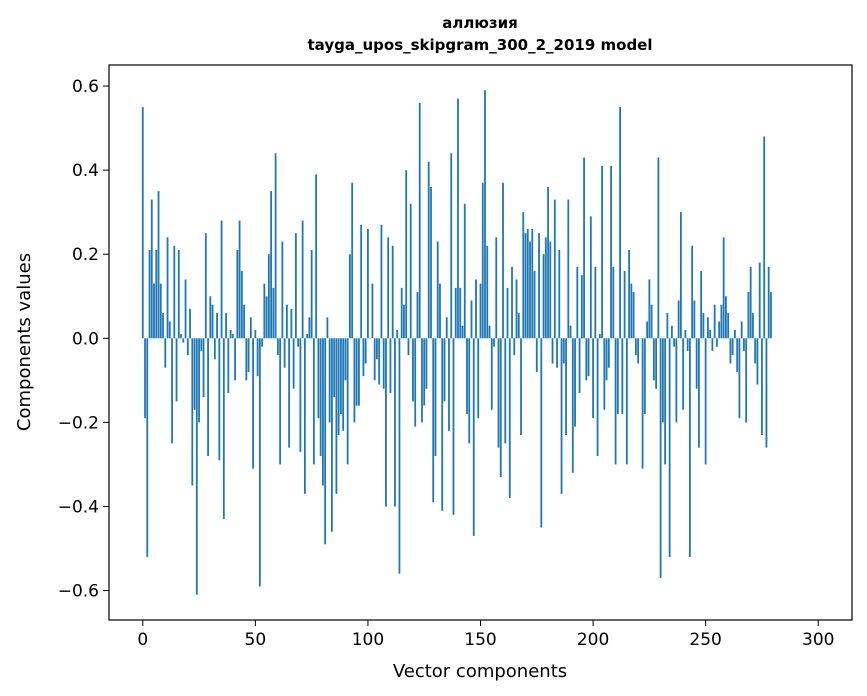 The width and height of the screenshot is (867, 696). I want to click on x-tick-label: 150, so click(480, 640).